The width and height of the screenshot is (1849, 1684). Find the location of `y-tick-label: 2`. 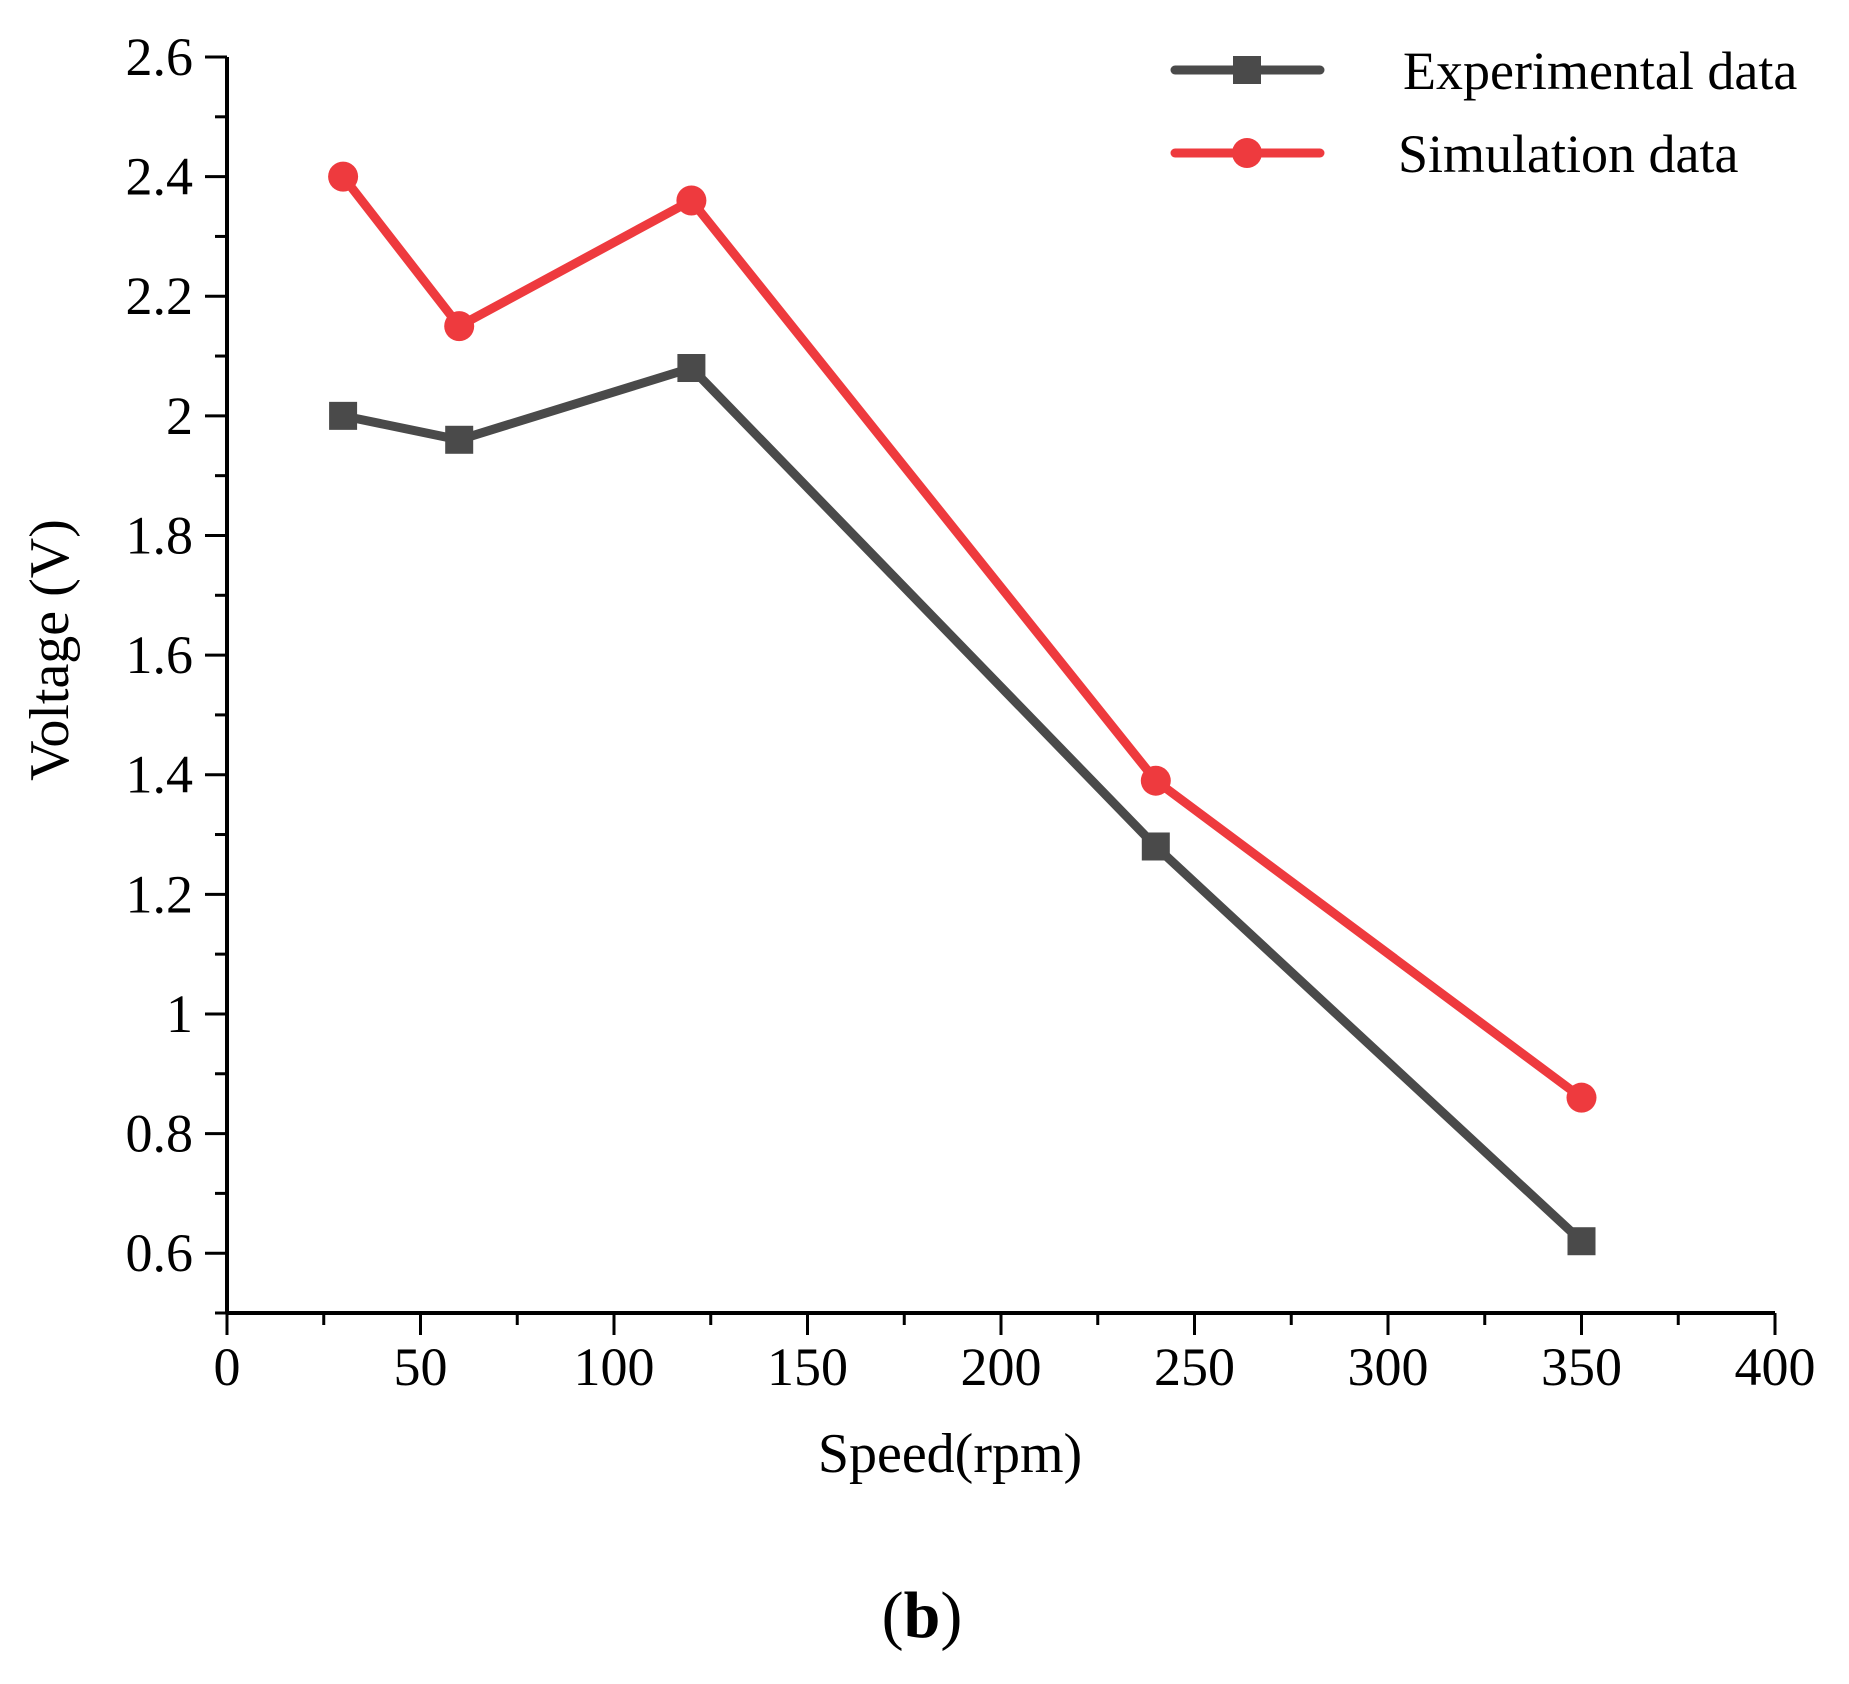

y-tick-label: 2 is located at coordinates (179, 416).